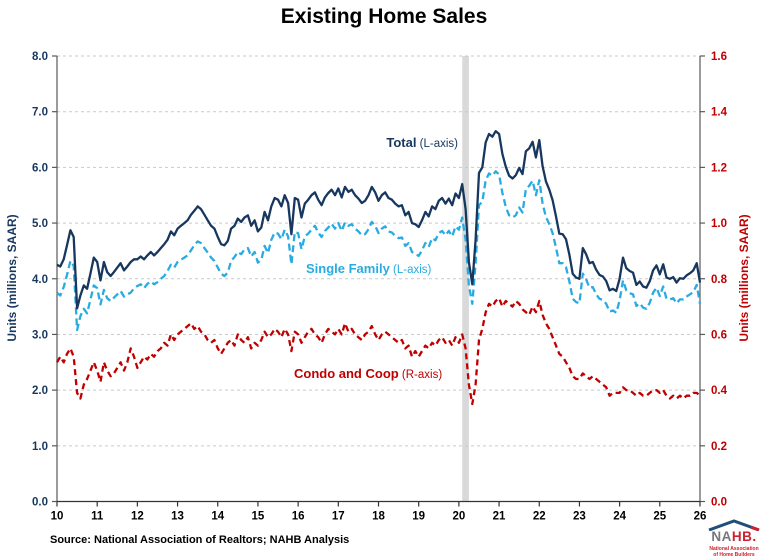  Describe the element at coordinates (700, 517) in the screenshot. I see `svg-text: 26` at that location.